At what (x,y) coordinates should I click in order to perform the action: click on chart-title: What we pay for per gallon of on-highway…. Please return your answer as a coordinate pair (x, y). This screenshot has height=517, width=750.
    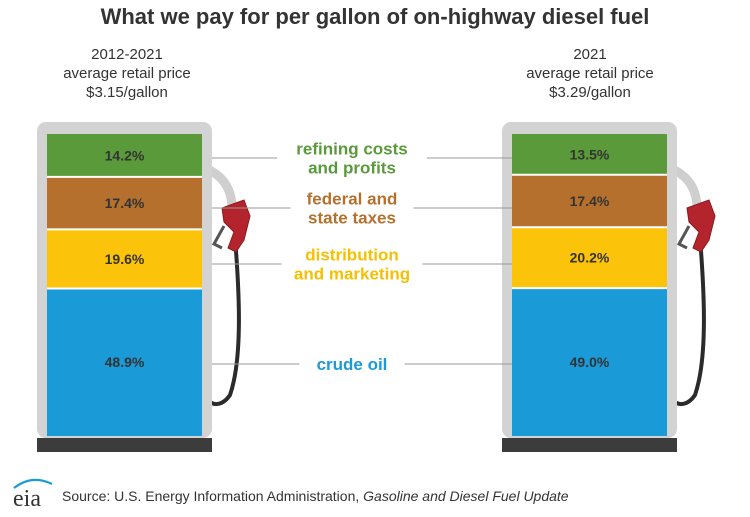
    Looking at the image, I should click on (375, 16).